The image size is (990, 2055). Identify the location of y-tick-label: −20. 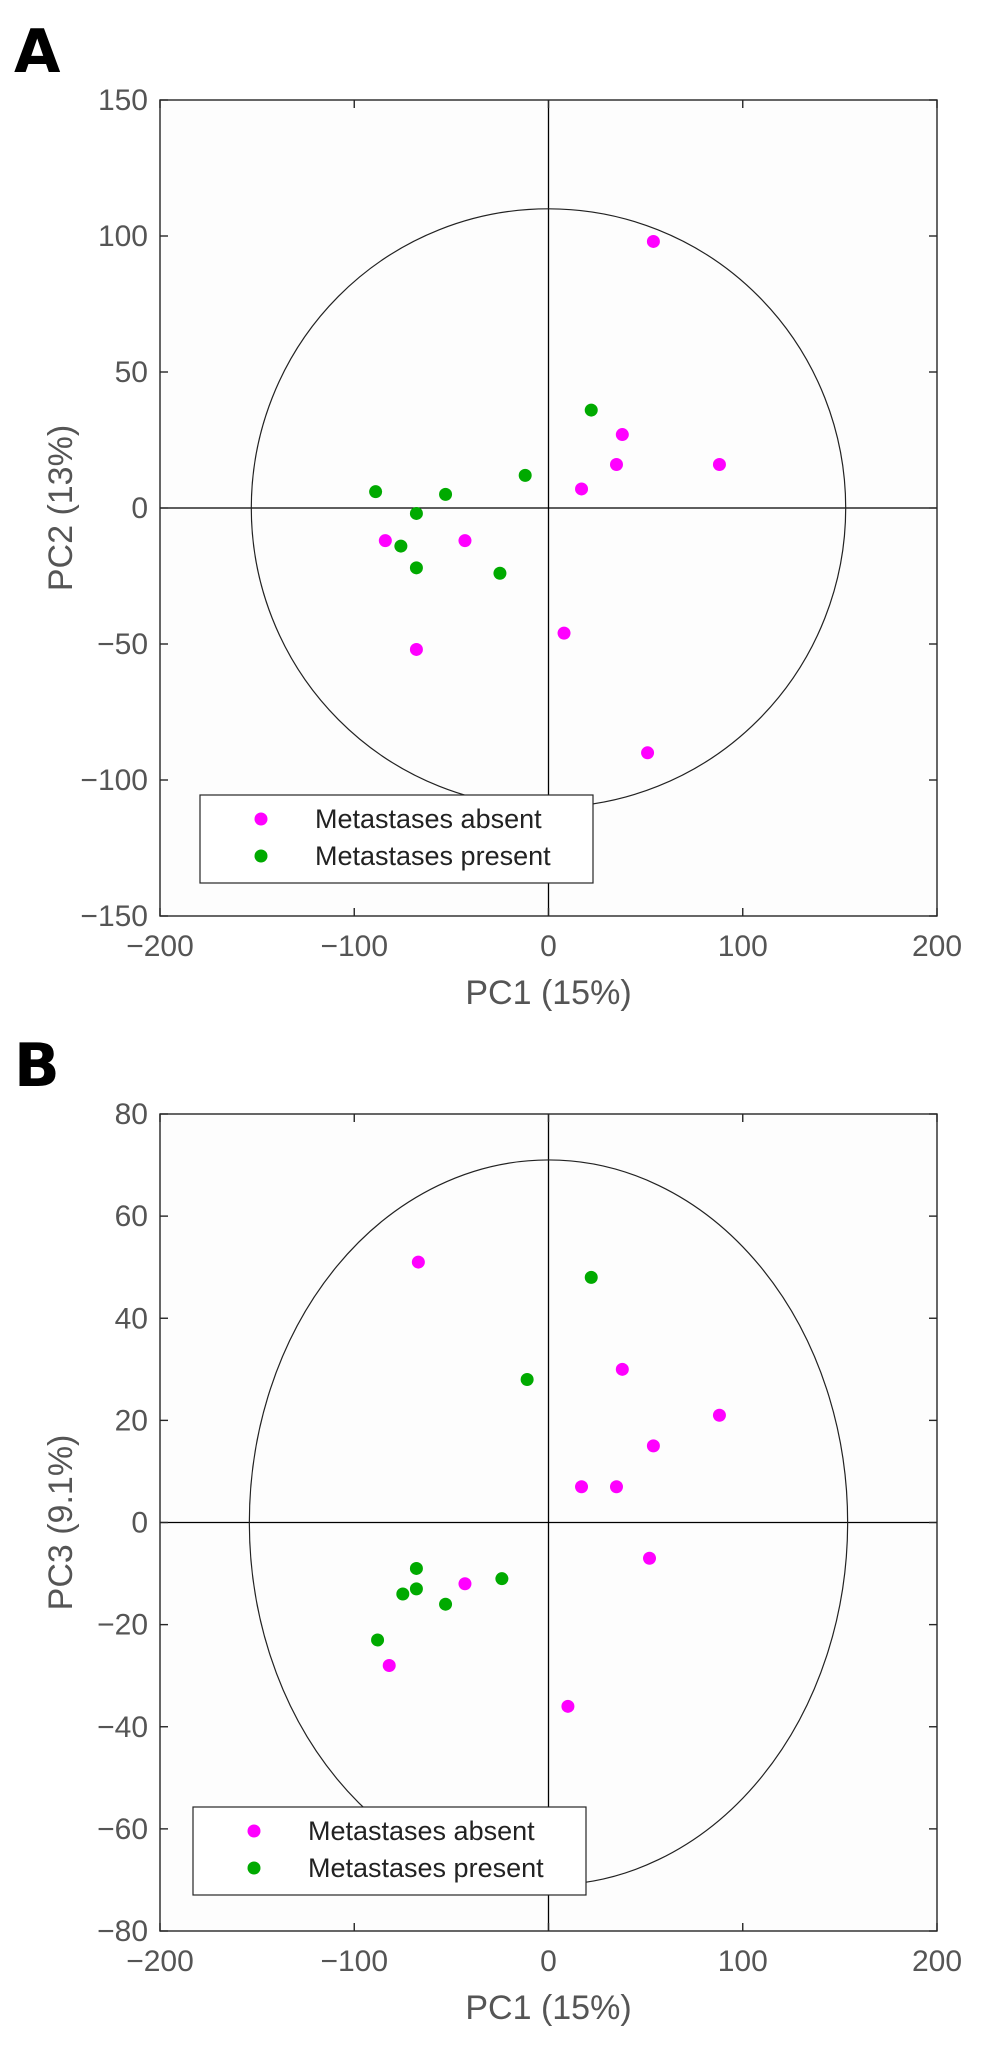
(122, 1625).